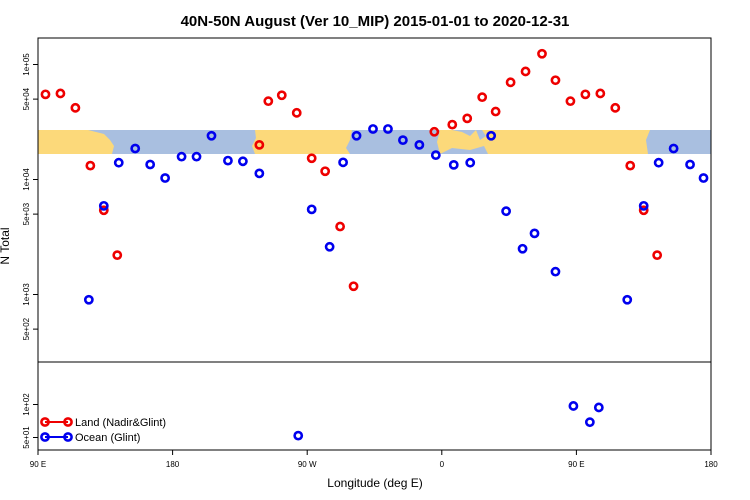  What do you see at coordinates (26, 64) in the screenshot?
I see `y-tick-label: 1e+05` at bounding box center [26, 64].